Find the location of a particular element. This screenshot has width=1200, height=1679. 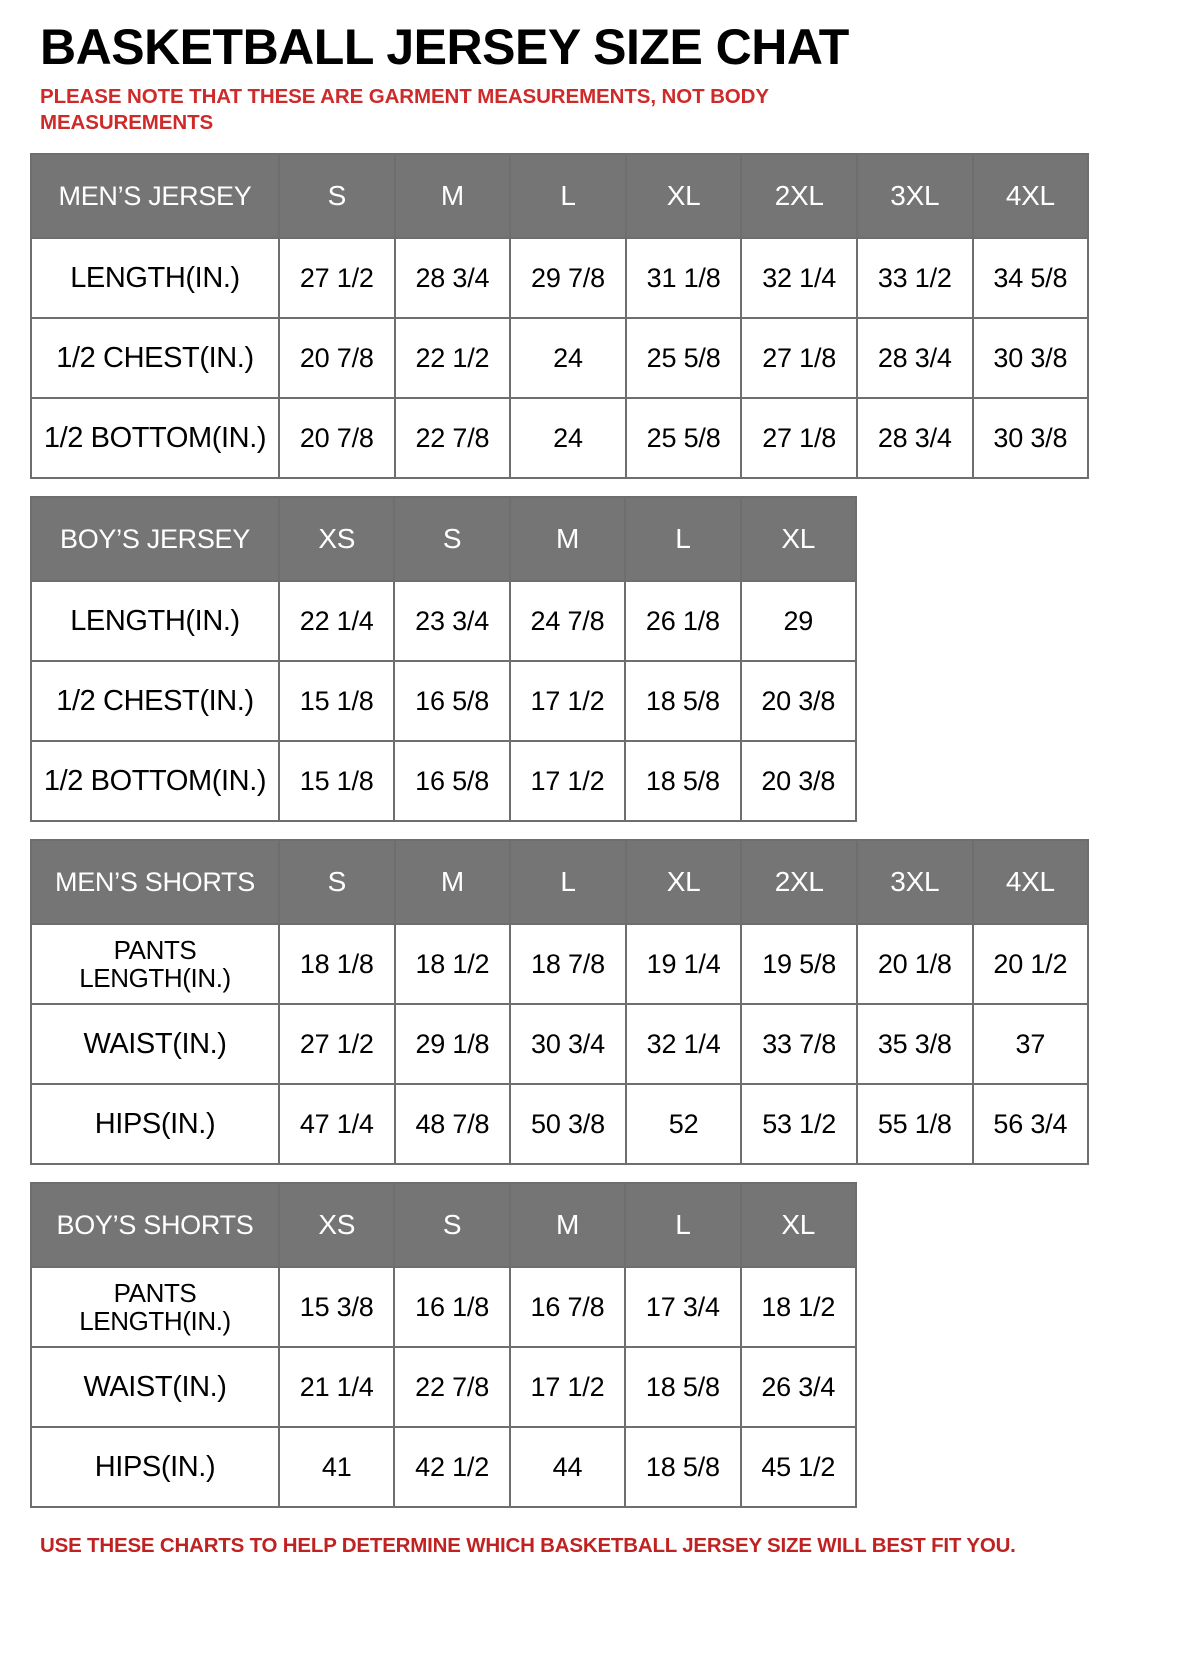

measurement-value: 19 5/8 is located at coordinates (799, 964).